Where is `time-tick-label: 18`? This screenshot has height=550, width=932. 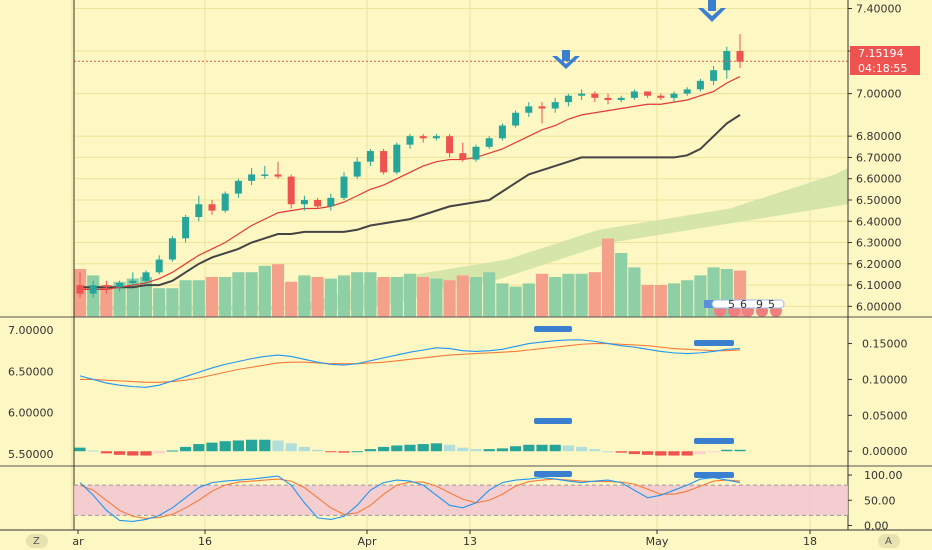
time-tick-label: 18 is located at coordinates (810, 541).